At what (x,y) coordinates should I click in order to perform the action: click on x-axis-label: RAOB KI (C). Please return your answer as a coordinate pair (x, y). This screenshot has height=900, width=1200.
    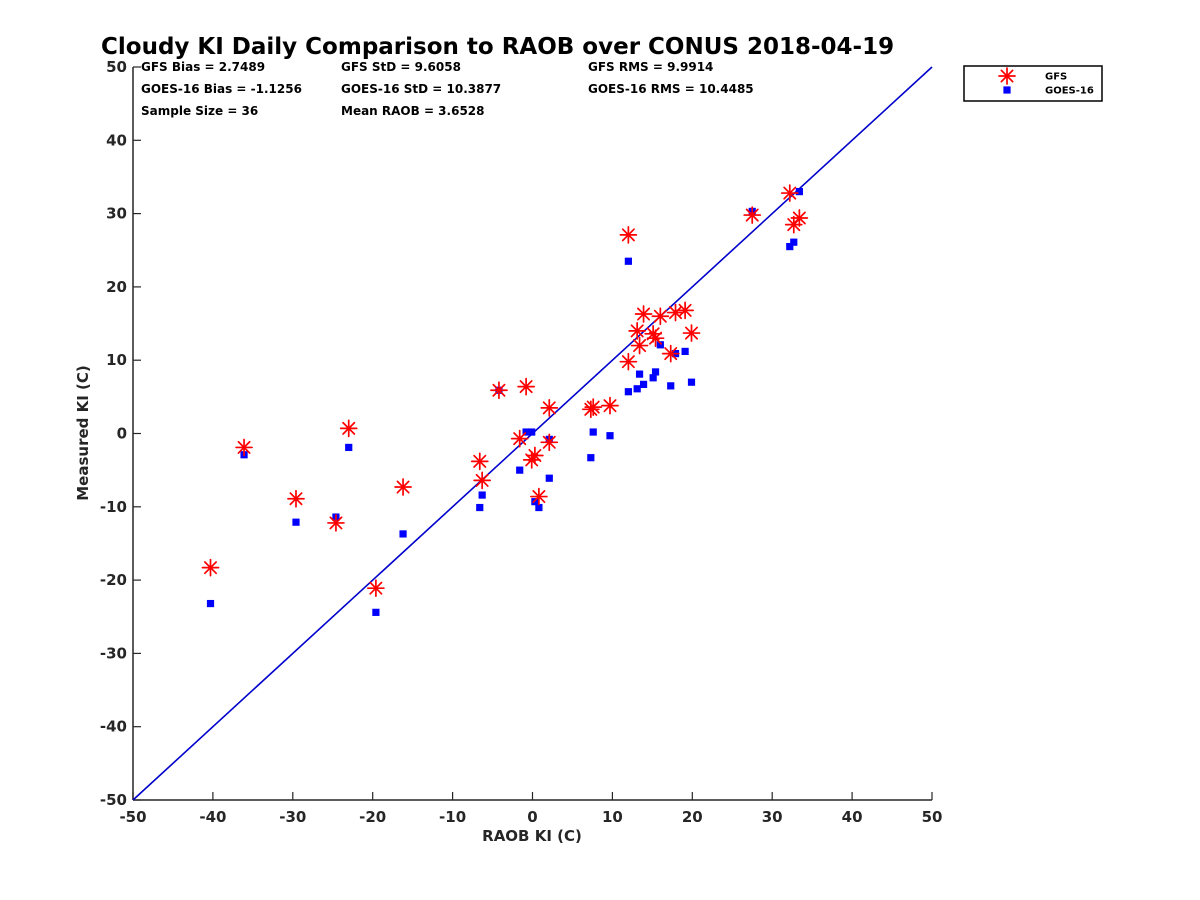
    Looking at the image, I should click on (532, 836).